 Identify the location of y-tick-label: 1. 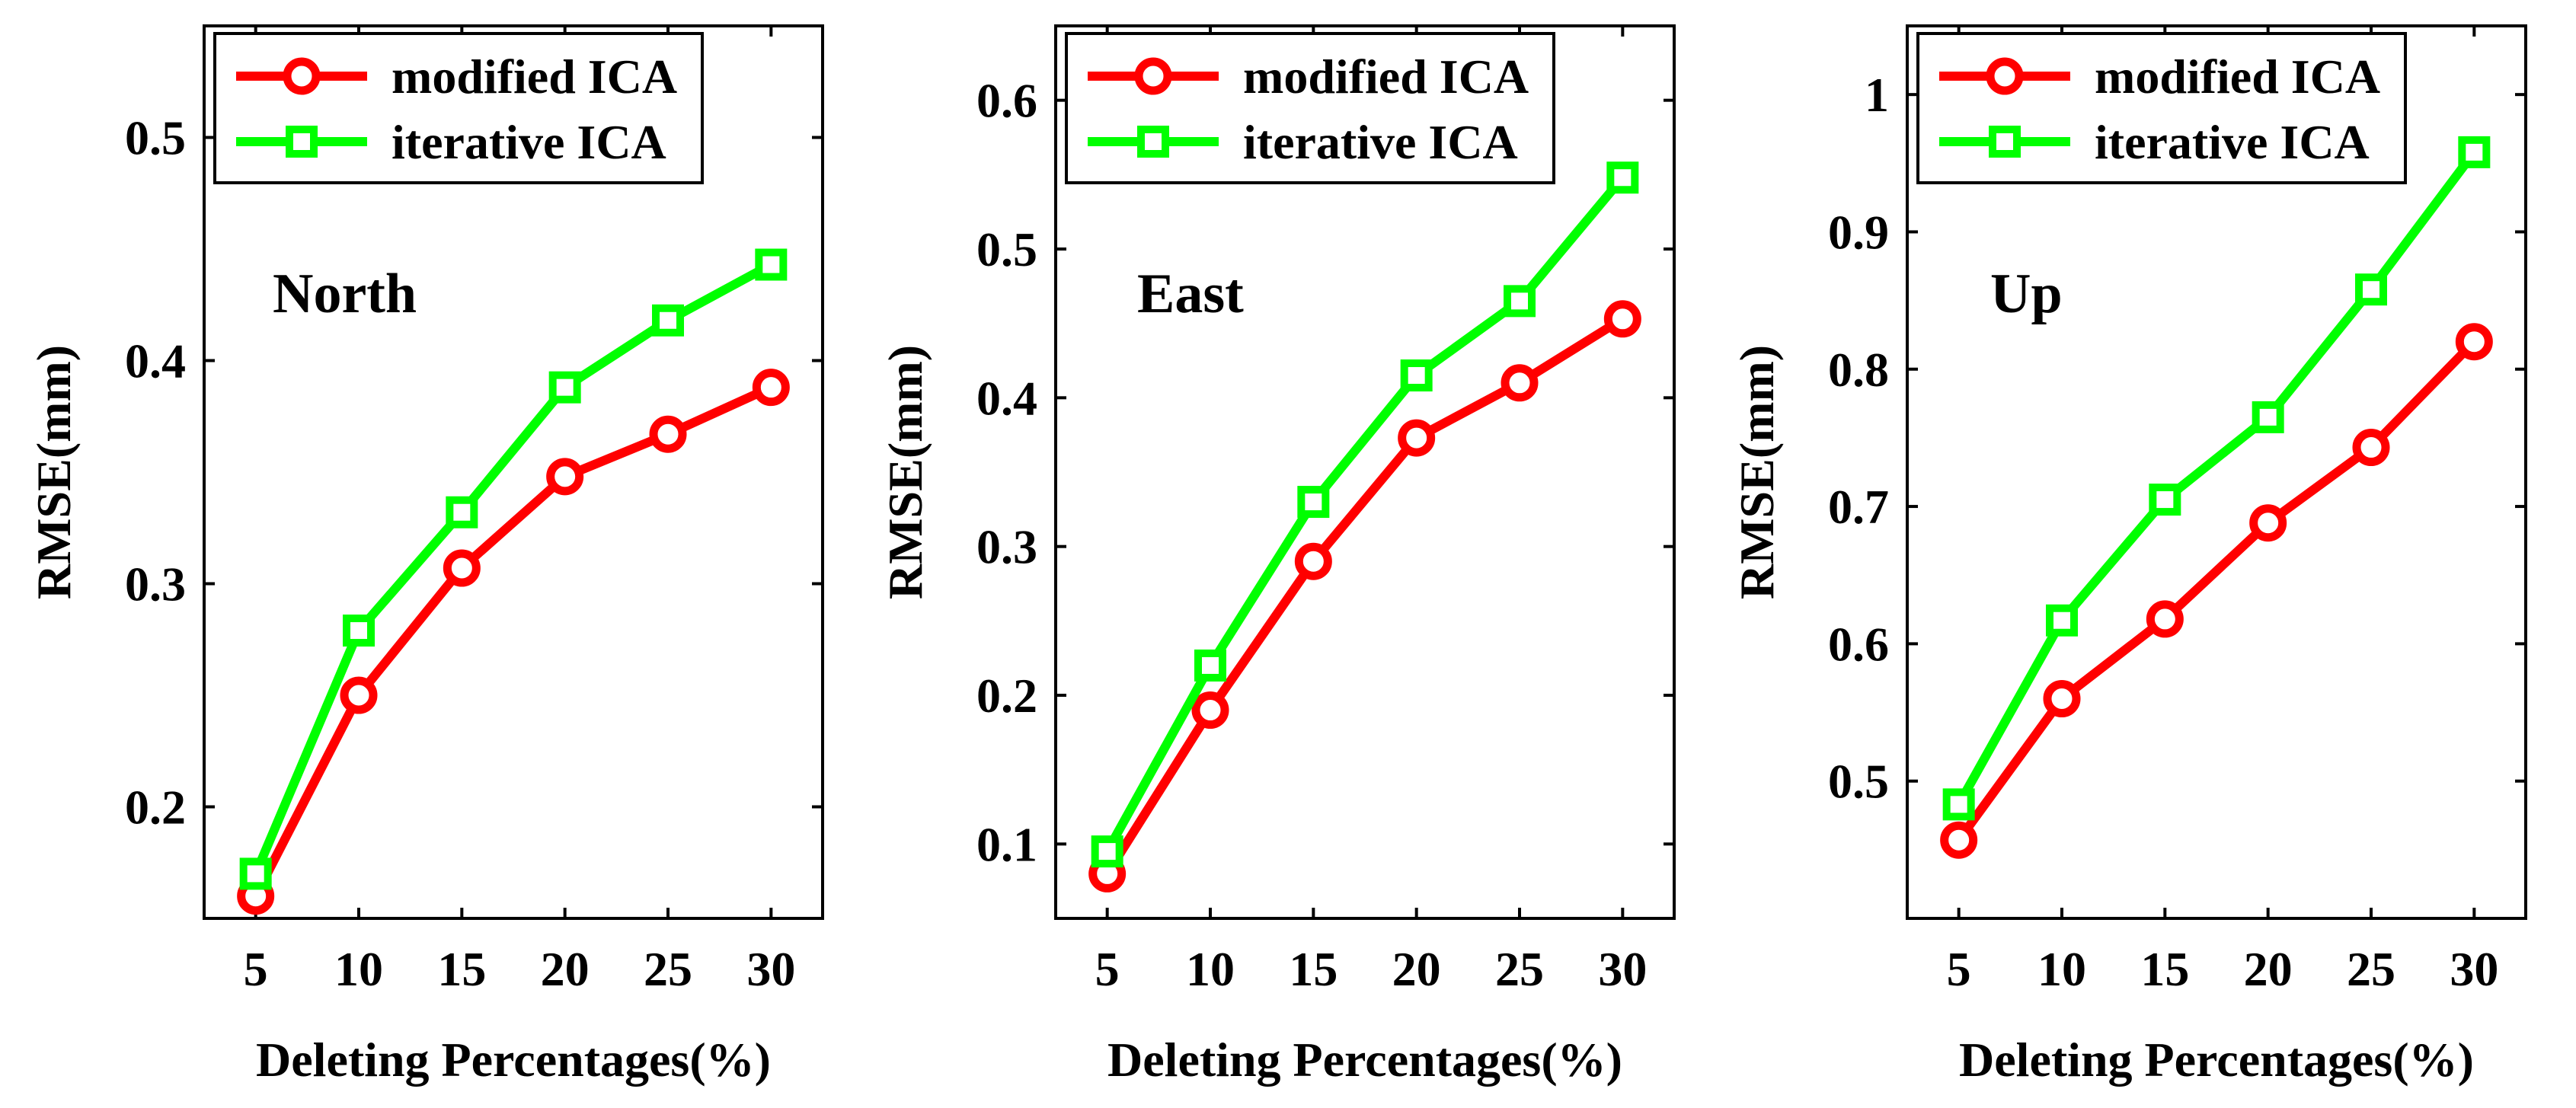
(1877, 95).